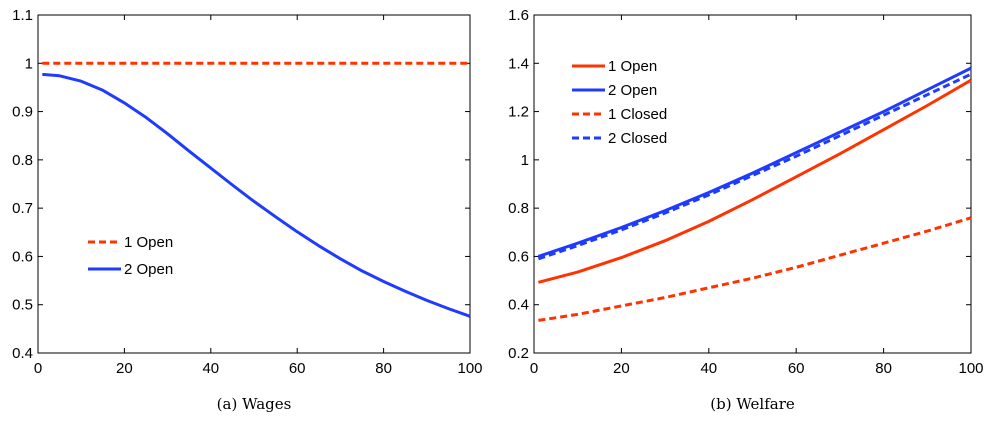  Describe the element at coordinates (518, 15) in the screenshot. I see `y-tick-label: 1.6` at that location.